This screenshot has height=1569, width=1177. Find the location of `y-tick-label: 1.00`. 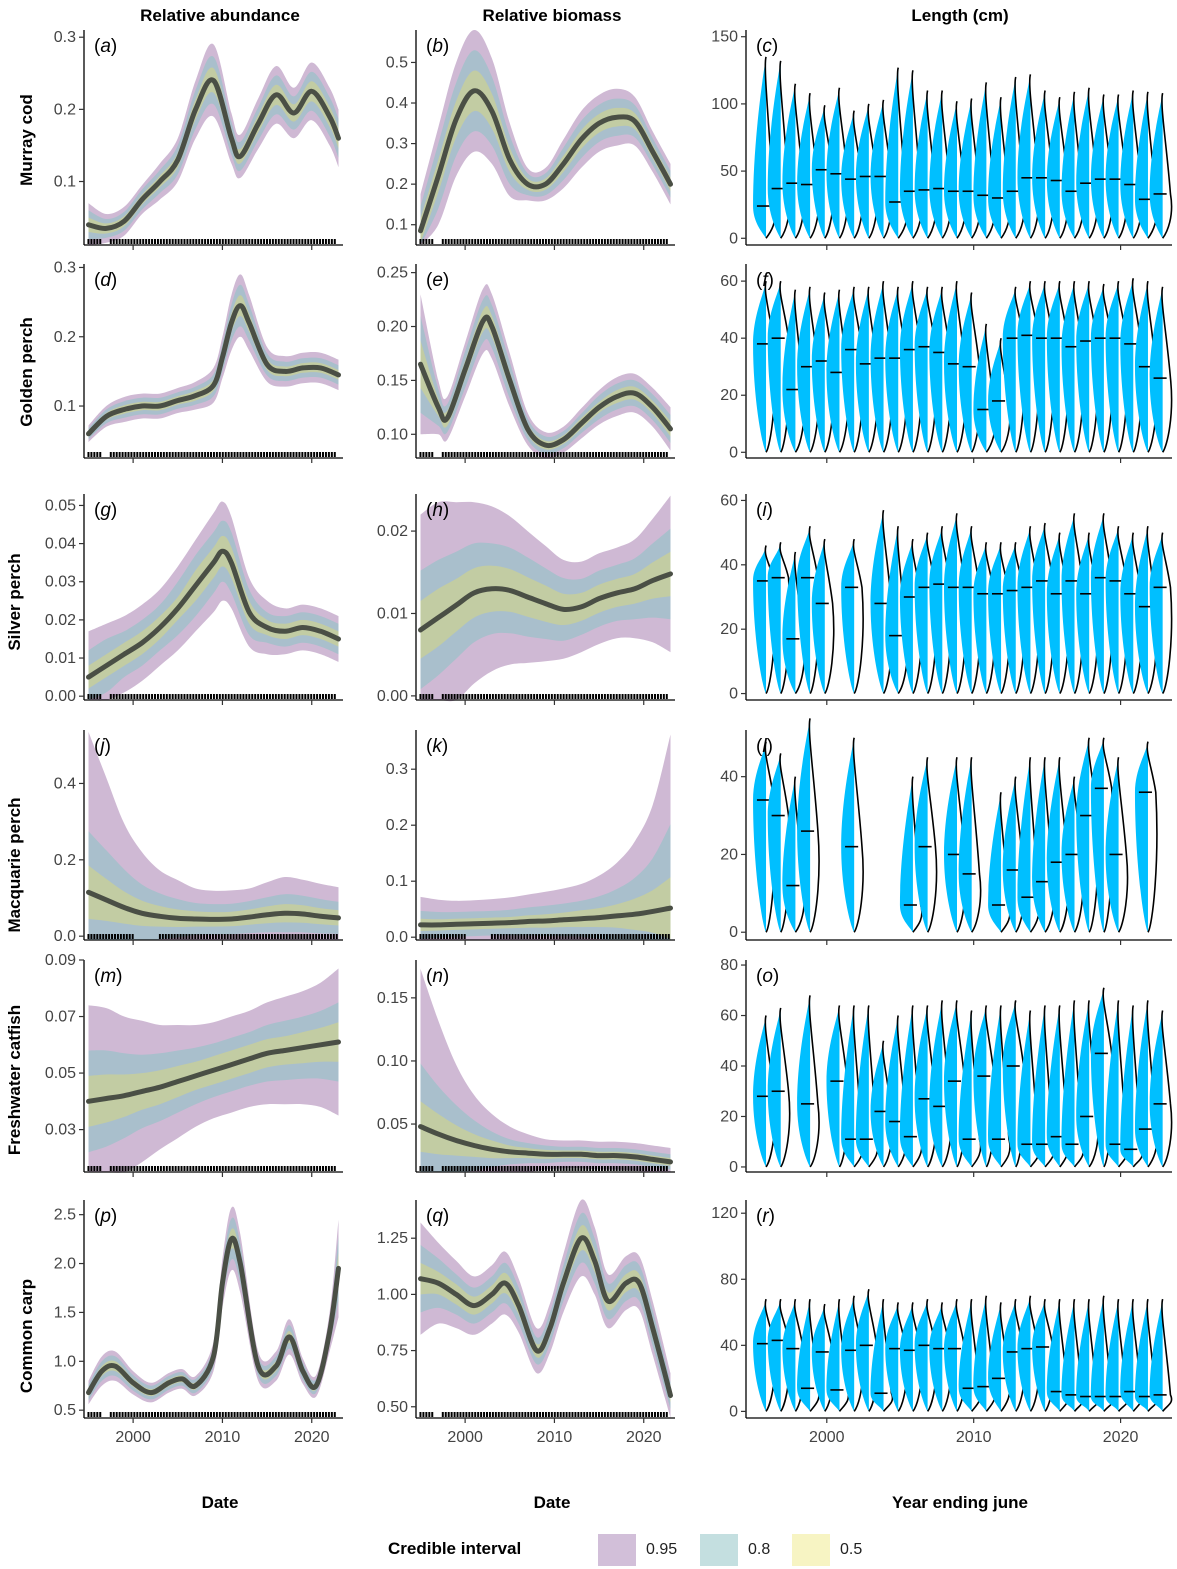

y-tick-label: 1.00 is located at coordinates (392, 1294).